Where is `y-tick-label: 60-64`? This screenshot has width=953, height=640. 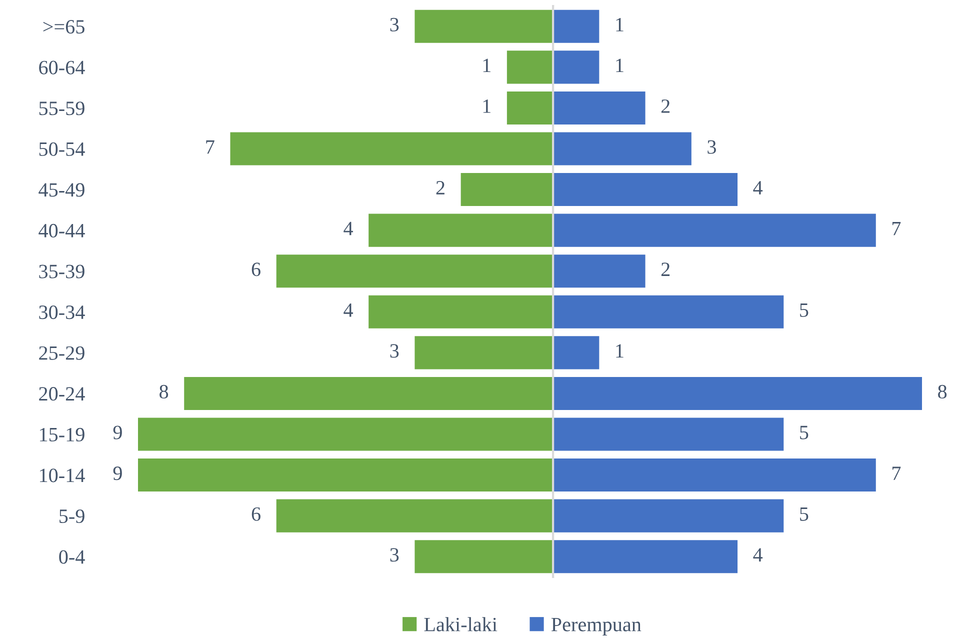
y-tick-label: 60-64 is located at coordinates (62, 67).